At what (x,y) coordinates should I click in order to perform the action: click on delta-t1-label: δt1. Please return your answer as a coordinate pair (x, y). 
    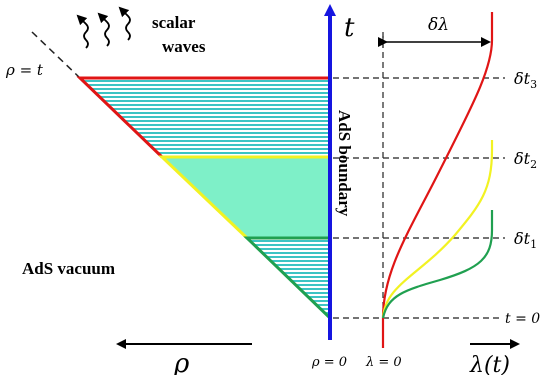
    Looking at the image, I should click on (525, 240).